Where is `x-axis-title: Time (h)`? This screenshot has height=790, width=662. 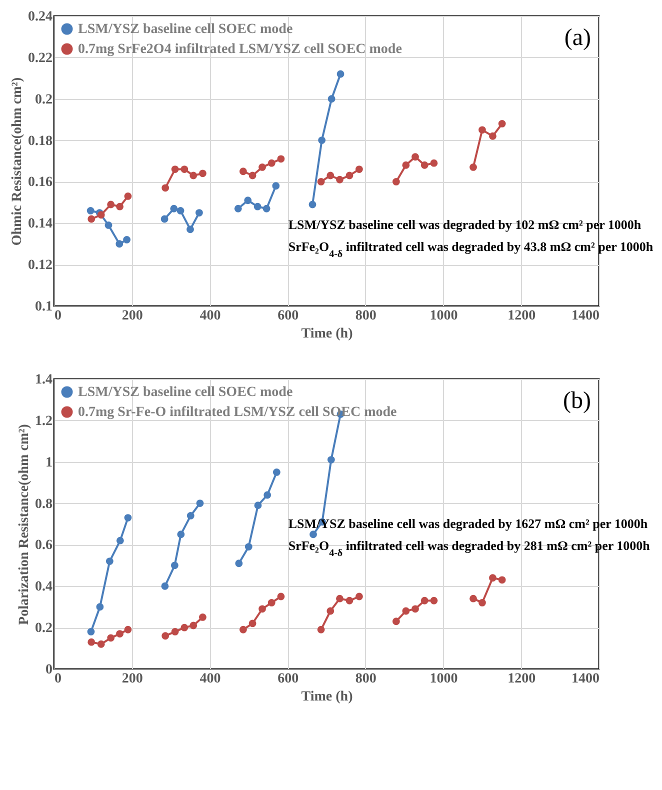
x-axis-title: Time (h) is located at coordinates (327, 697).